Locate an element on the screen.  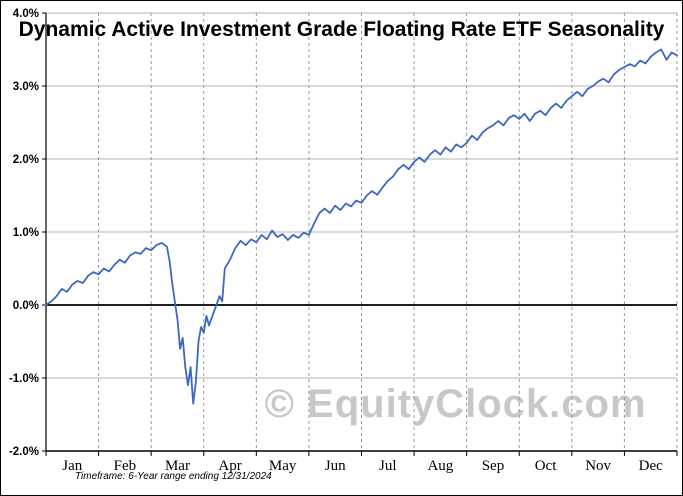
x-axis-month-label: Dec is located at coordinates (651, 466).